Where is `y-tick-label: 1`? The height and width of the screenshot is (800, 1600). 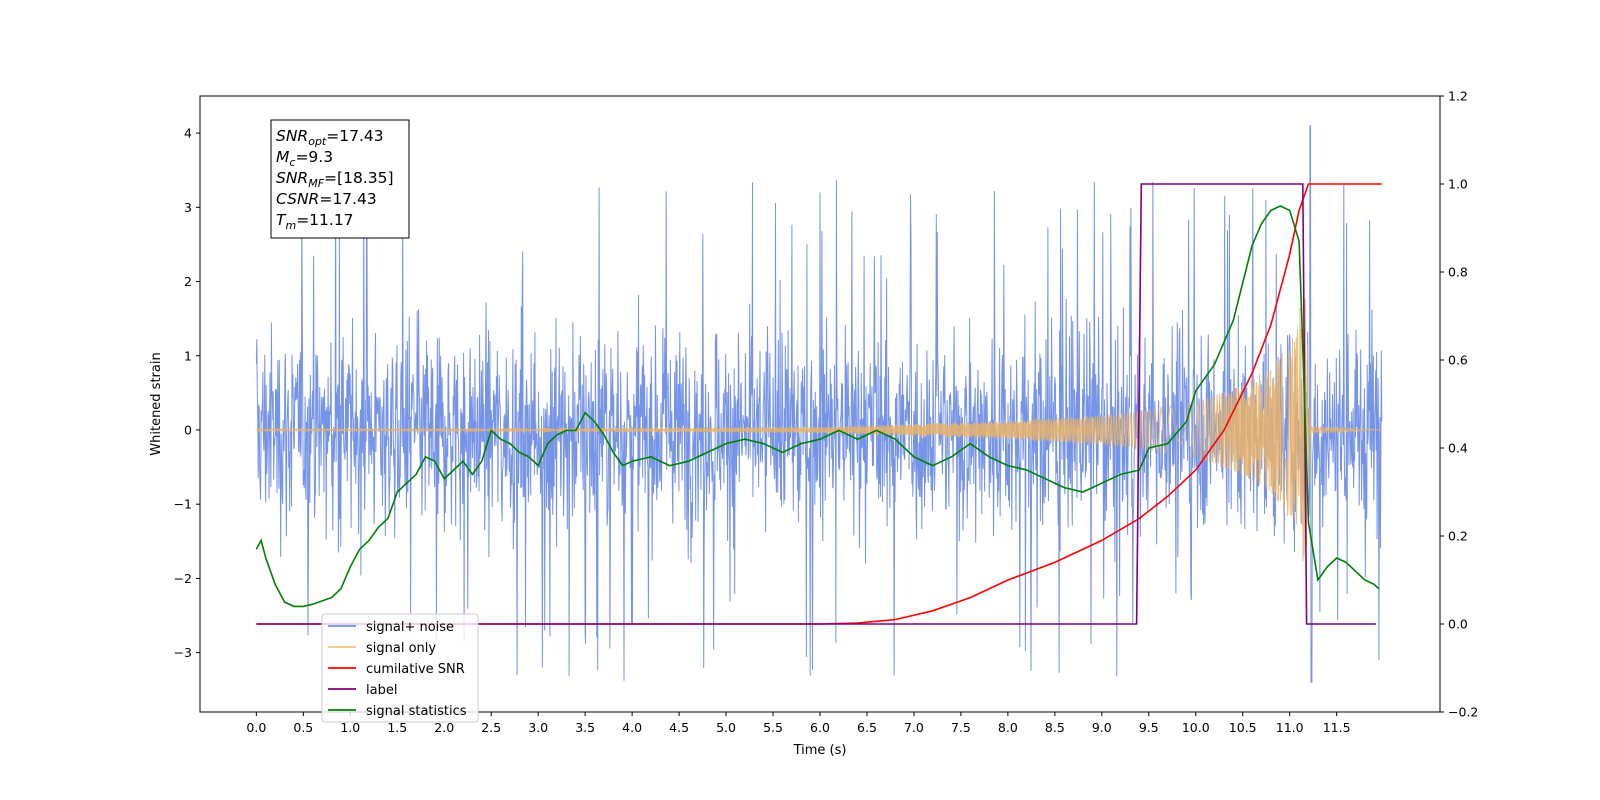
y-tick-label: 1 is located at coordinates (188, 355).